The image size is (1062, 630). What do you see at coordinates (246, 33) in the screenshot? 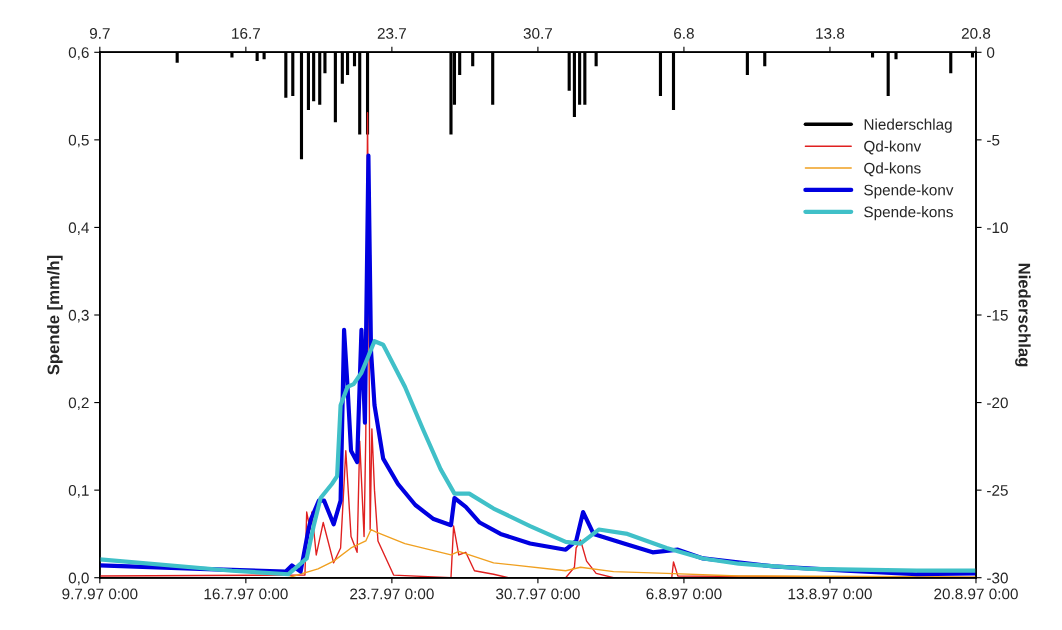
I see `x2-tick-label: 16.7` at bounding box center [246, 33].